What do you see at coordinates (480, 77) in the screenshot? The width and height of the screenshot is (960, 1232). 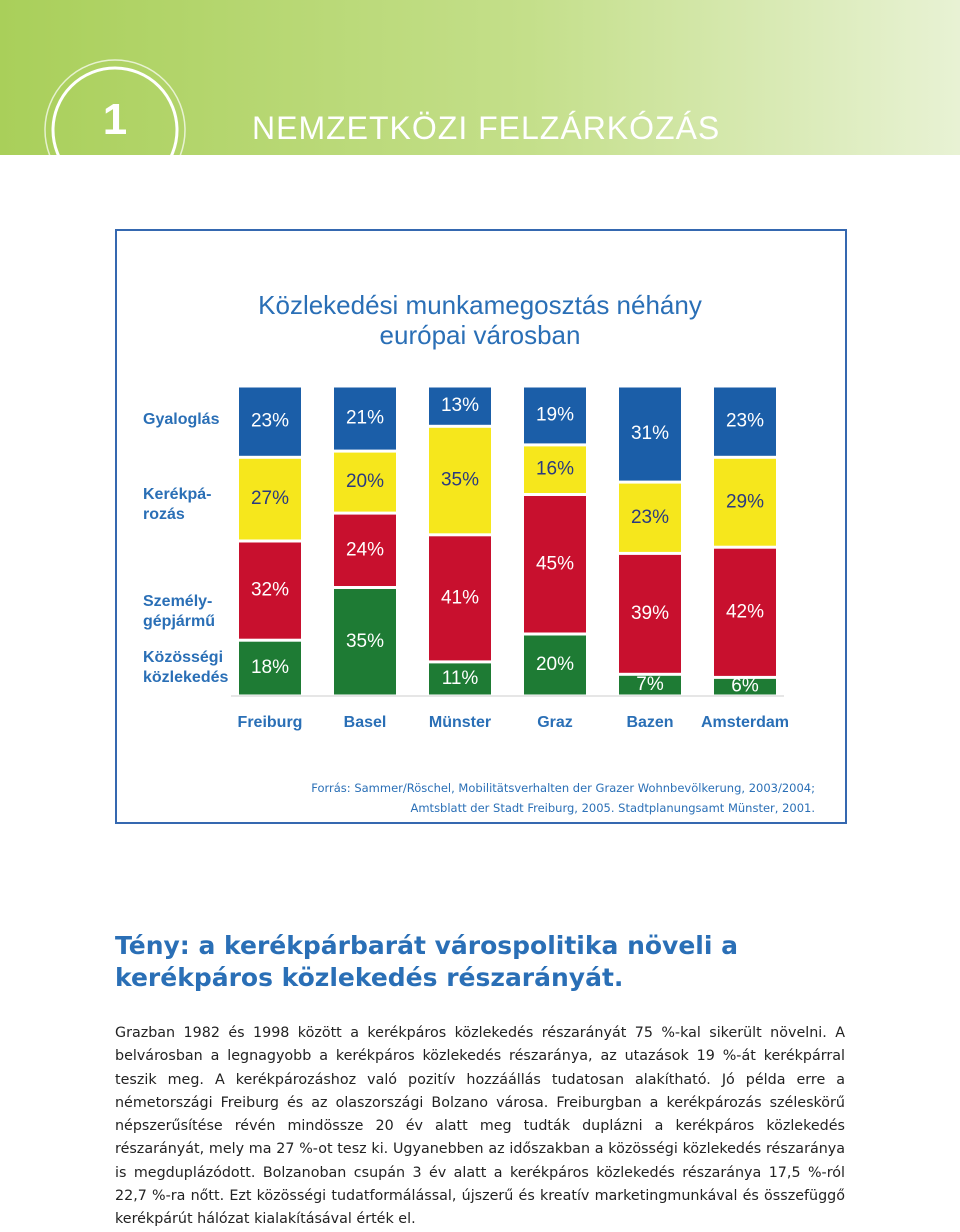 I see `header-band: 1 NEMZETKÖZI FELZÁRKÓZÁS` at bounding box center [480, 77].